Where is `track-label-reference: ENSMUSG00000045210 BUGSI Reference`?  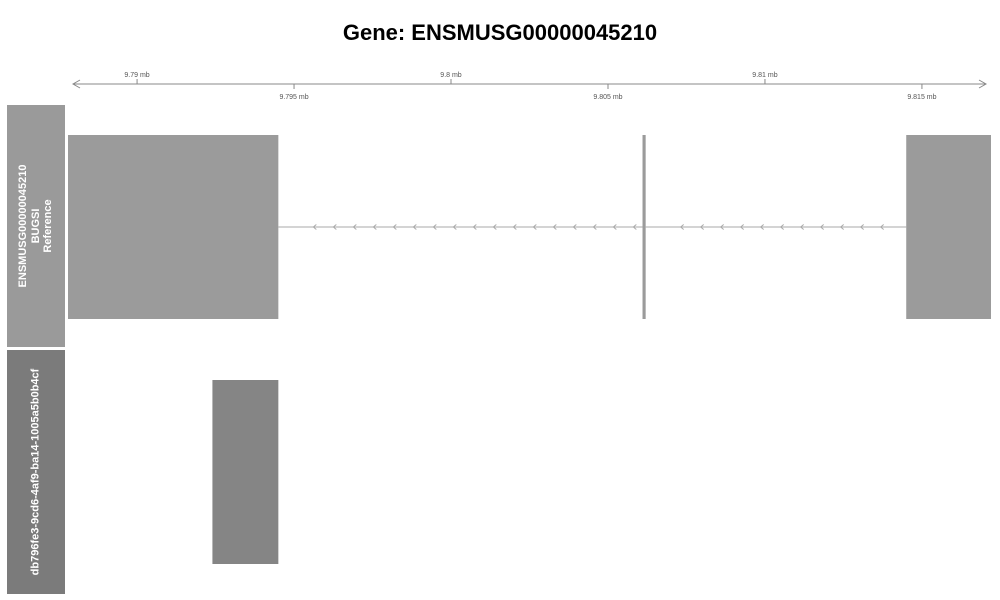
track-label-reference: ENSMUSG00000045210 BUGSI Reference is located at coordinates (36, 226).